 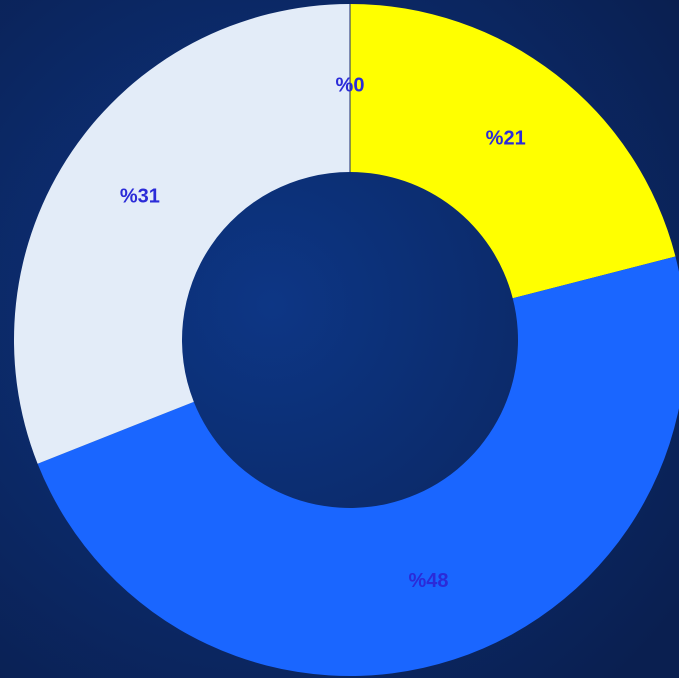 I want to click on slice-label: %0, so click(x=350, y=85).